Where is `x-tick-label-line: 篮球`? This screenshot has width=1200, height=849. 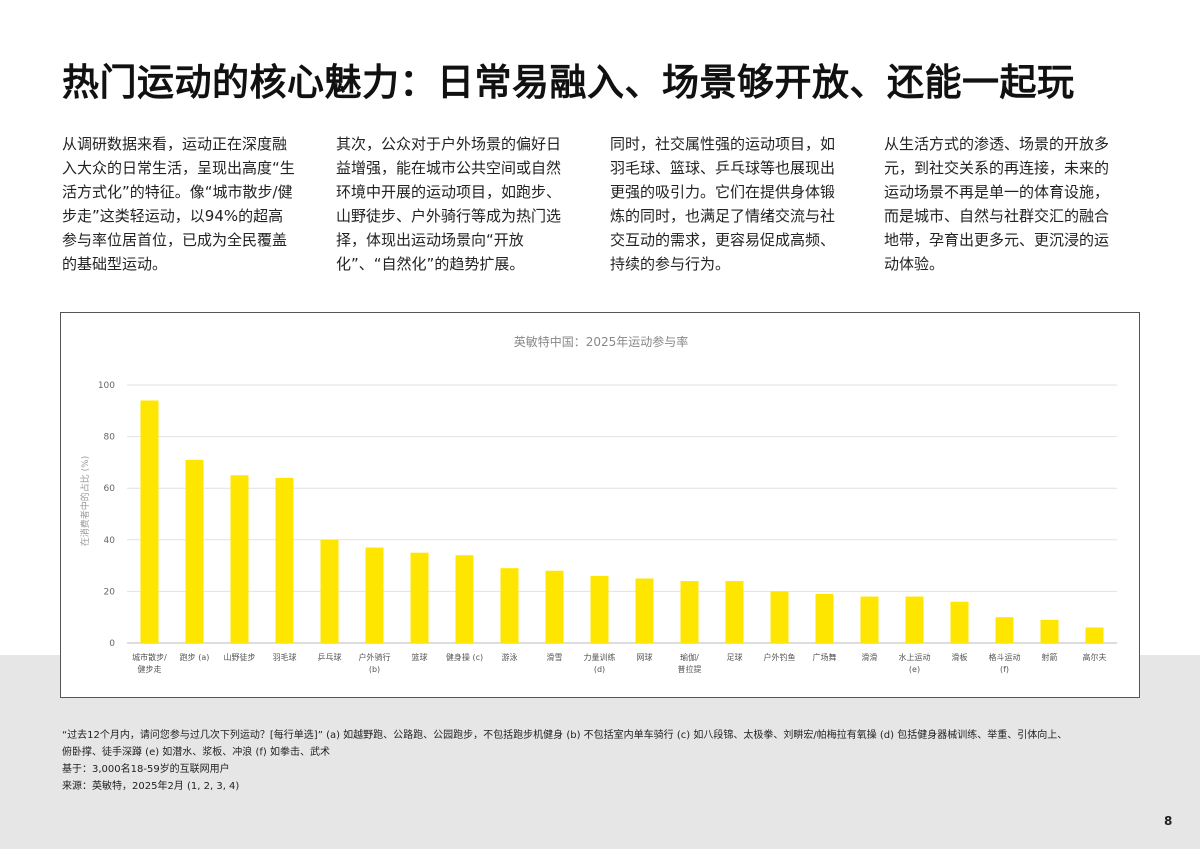 x-tick-label-line: 篮球 is located at coordinates (420, 657).